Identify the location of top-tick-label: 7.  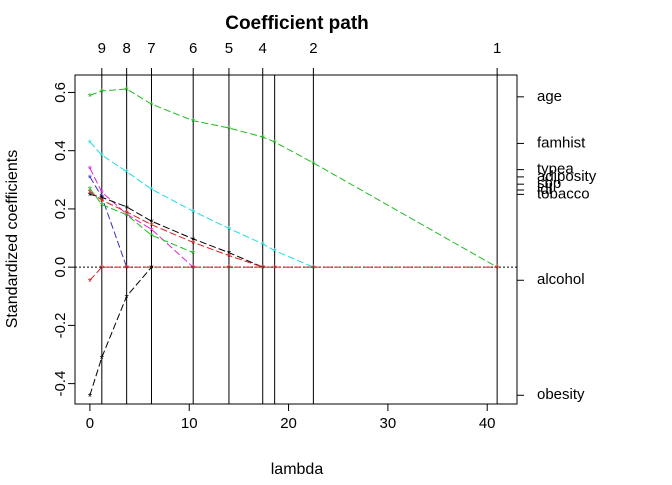
(151, 48).